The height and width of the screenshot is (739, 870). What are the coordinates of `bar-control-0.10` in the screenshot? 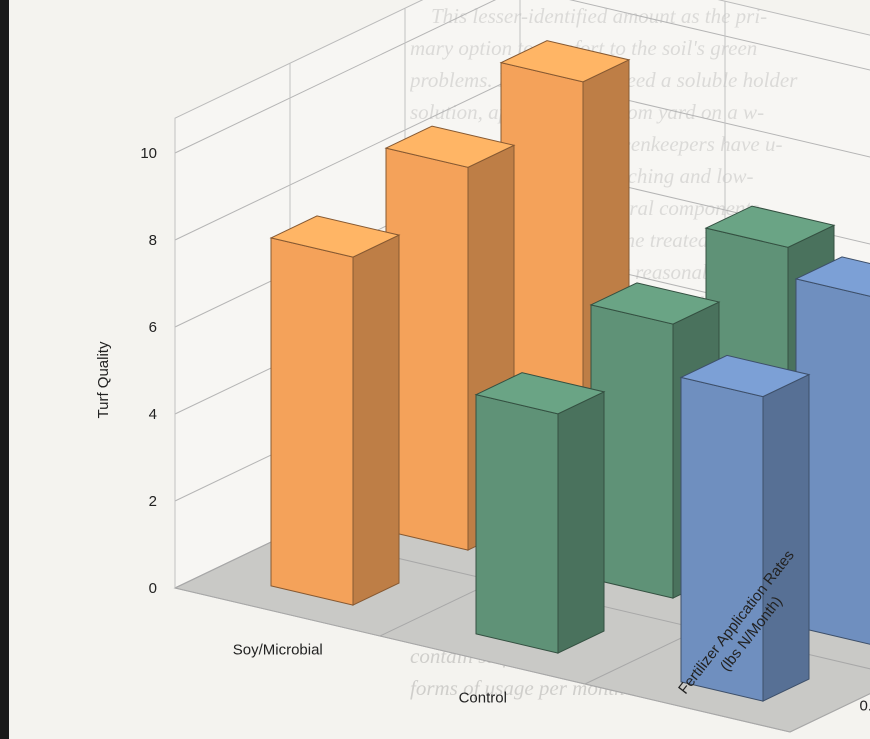 It's located at (540, 513).